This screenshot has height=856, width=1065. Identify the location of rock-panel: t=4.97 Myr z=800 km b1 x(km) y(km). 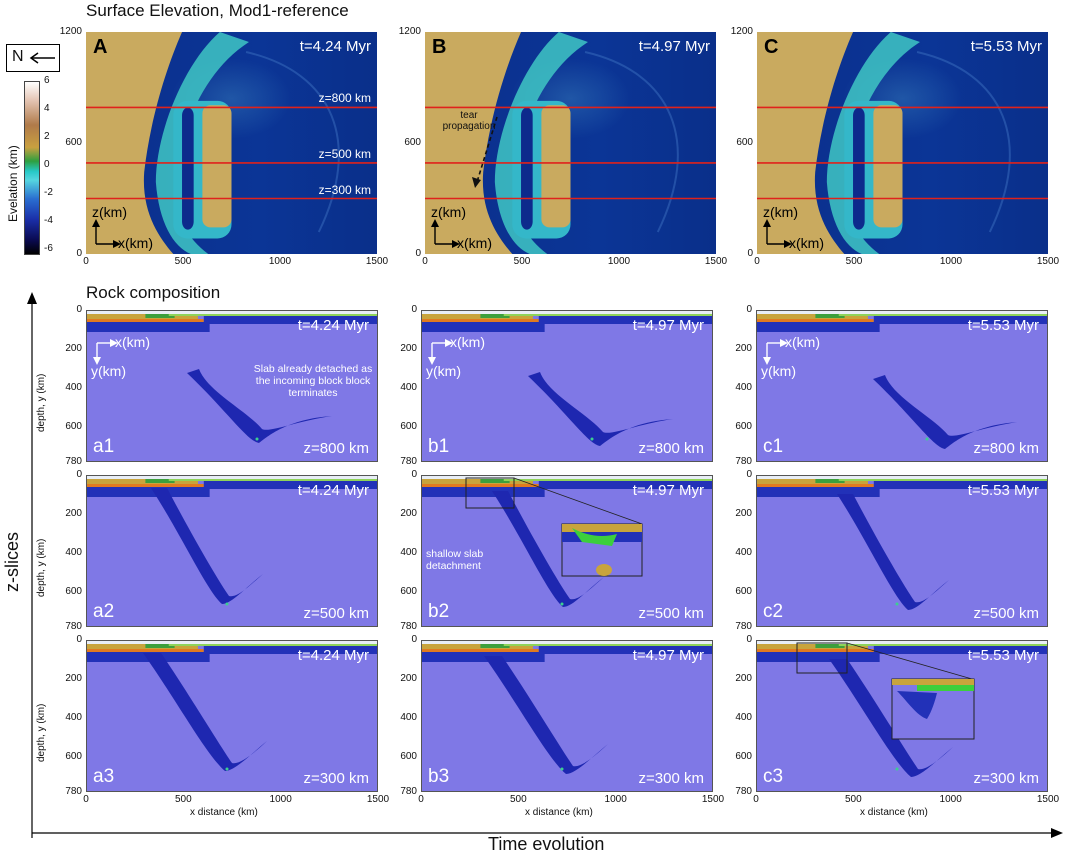
(567, 386).